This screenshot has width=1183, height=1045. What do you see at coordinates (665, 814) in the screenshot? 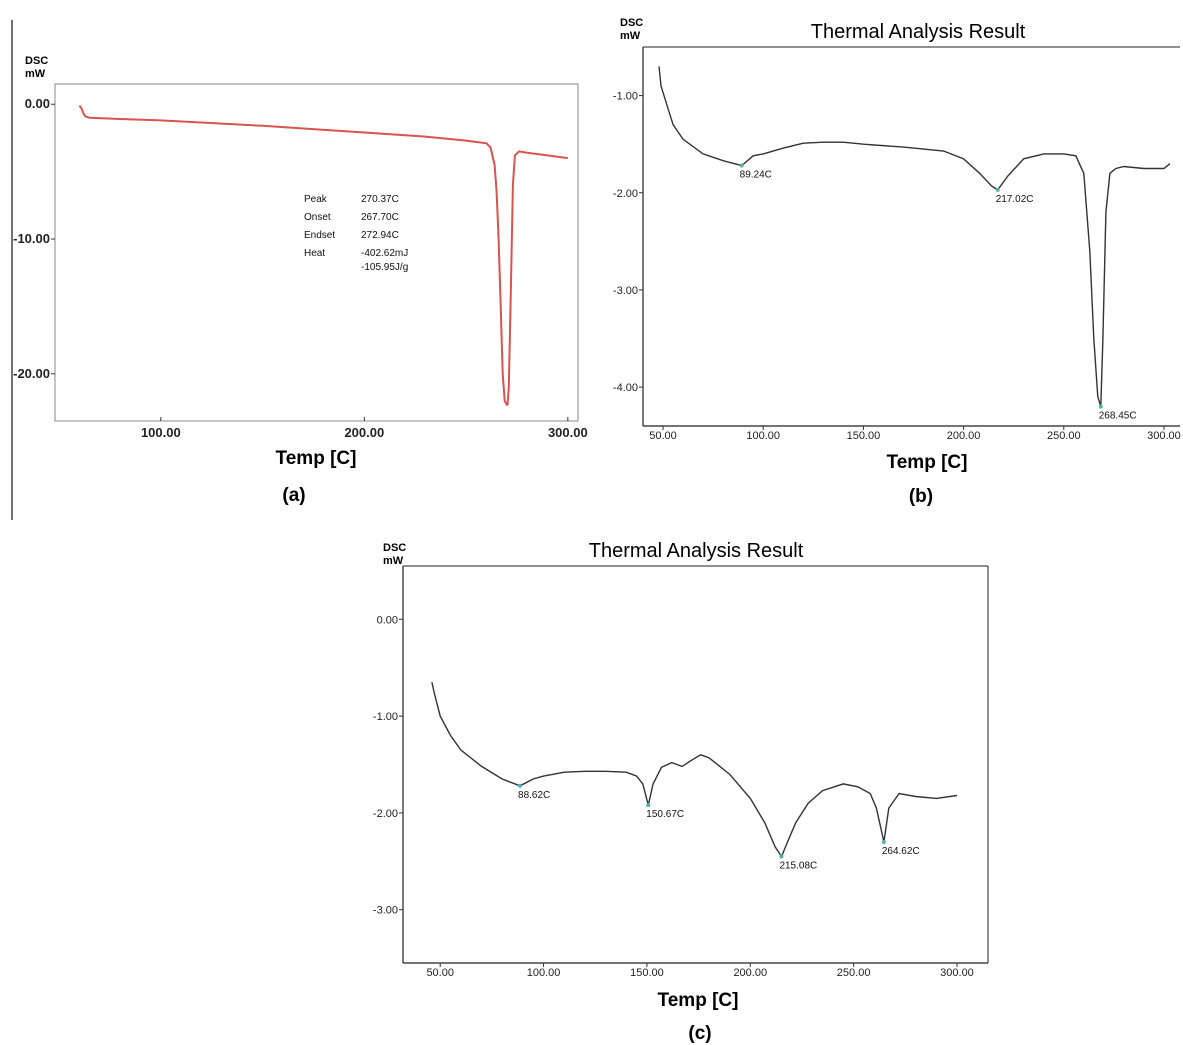
I see `peak-label: 150.67C` at bounding box center [665, 814].